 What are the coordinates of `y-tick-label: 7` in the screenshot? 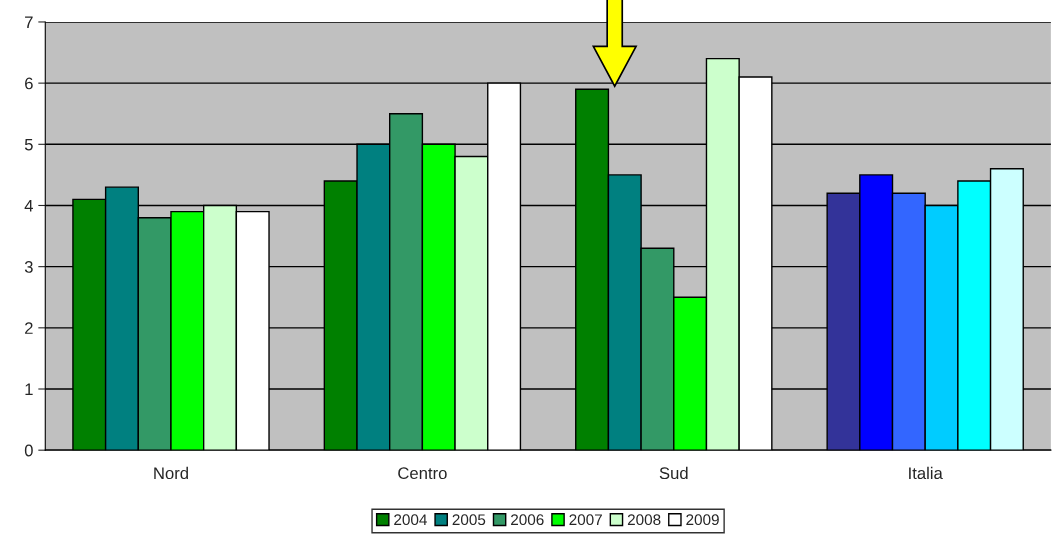 It's located at (29, 22).